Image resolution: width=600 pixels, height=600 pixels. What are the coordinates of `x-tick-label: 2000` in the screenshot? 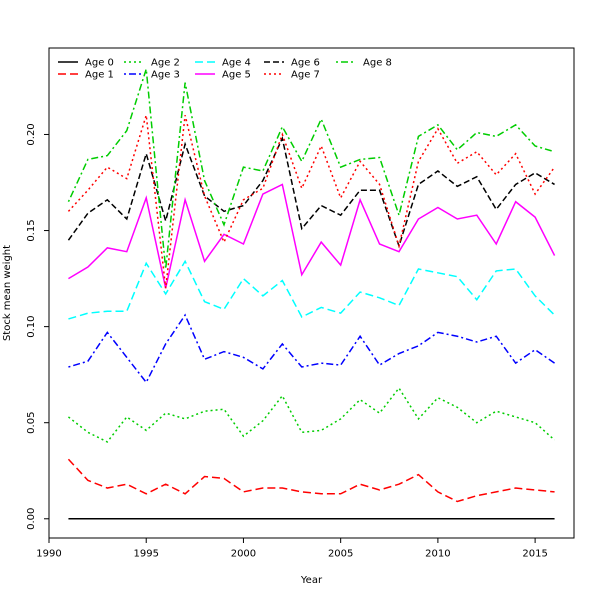 It's located at (243, 553).